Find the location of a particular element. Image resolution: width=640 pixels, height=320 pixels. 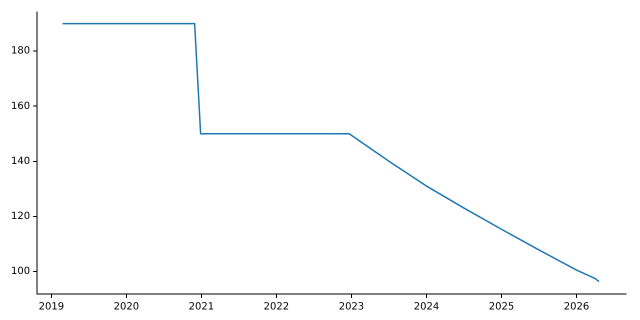

x-tick-label: 2025 is located at coordinates (501, 307).